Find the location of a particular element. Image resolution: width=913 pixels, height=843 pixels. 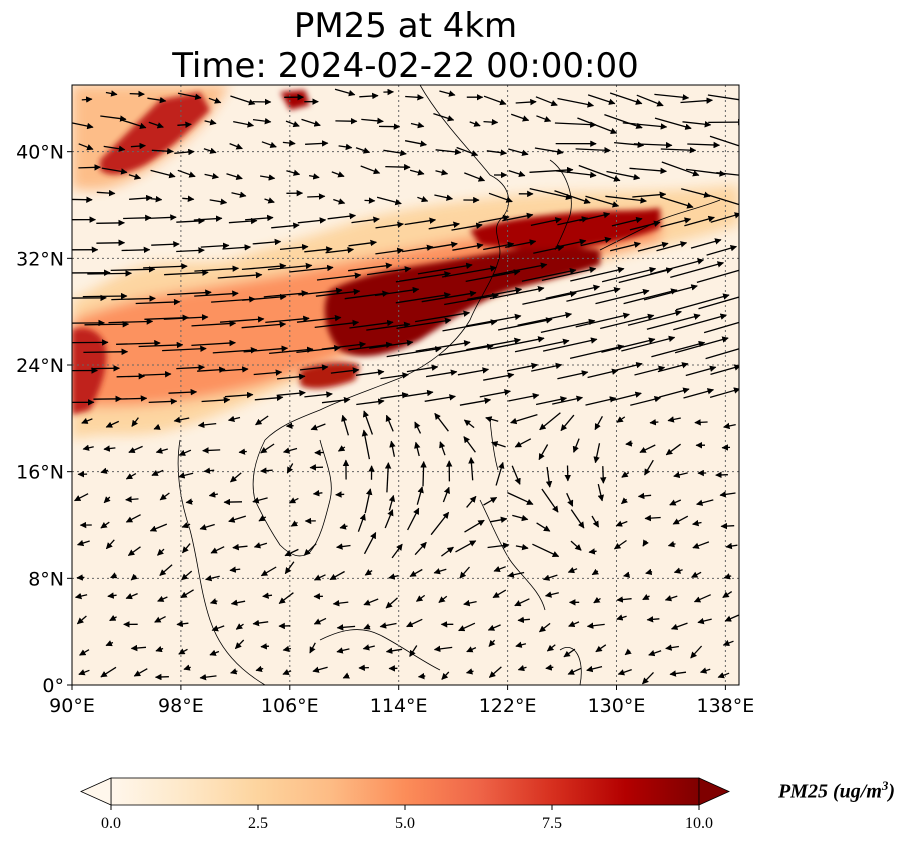

lat-tick-label: 40°N is located at coordinates (40, 153).